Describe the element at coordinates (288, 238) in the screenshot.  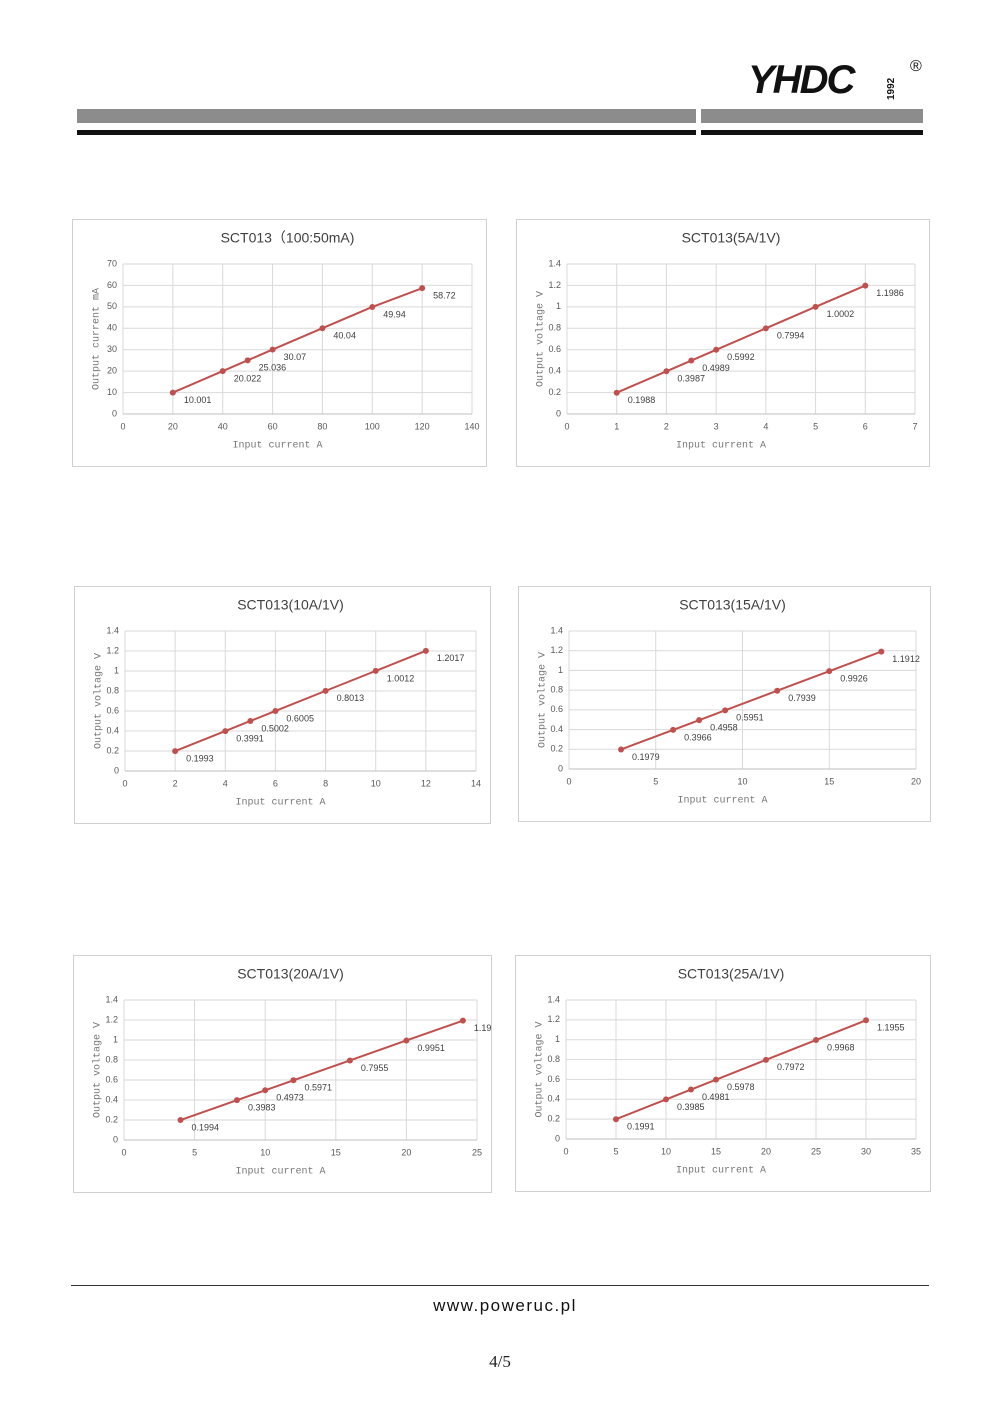
I see `chart-title: SCT013（100:50mA)` at that location.